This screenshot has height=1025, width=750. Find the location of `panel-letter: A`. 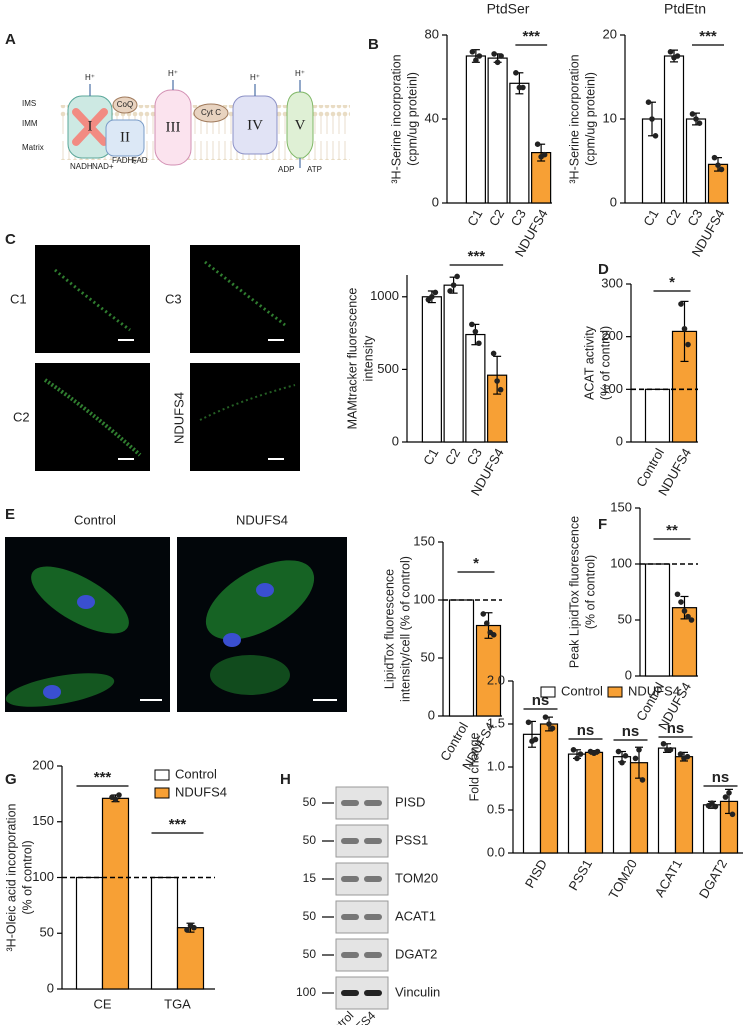

panel-letter: A is located at coordinates (10, 39).